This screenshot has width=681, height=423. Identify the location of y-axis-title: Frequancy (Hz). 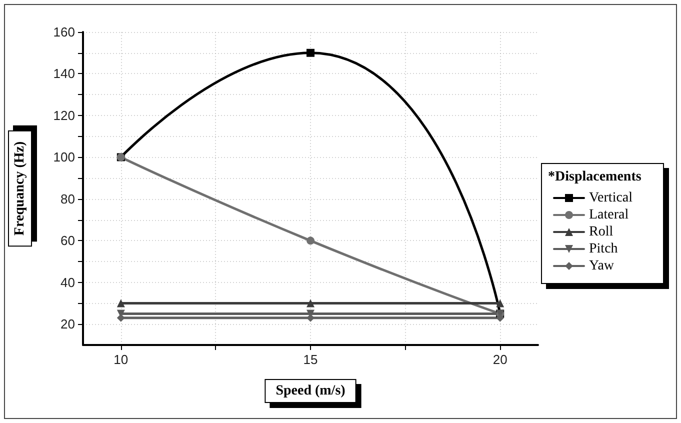
(20, 188).